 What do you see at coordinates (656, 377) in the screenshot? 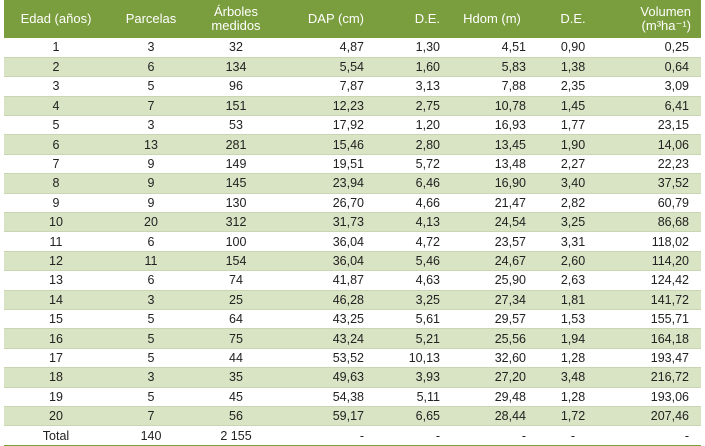
I see `cell-volumen: 216,72` at bounding box center [656, 377].